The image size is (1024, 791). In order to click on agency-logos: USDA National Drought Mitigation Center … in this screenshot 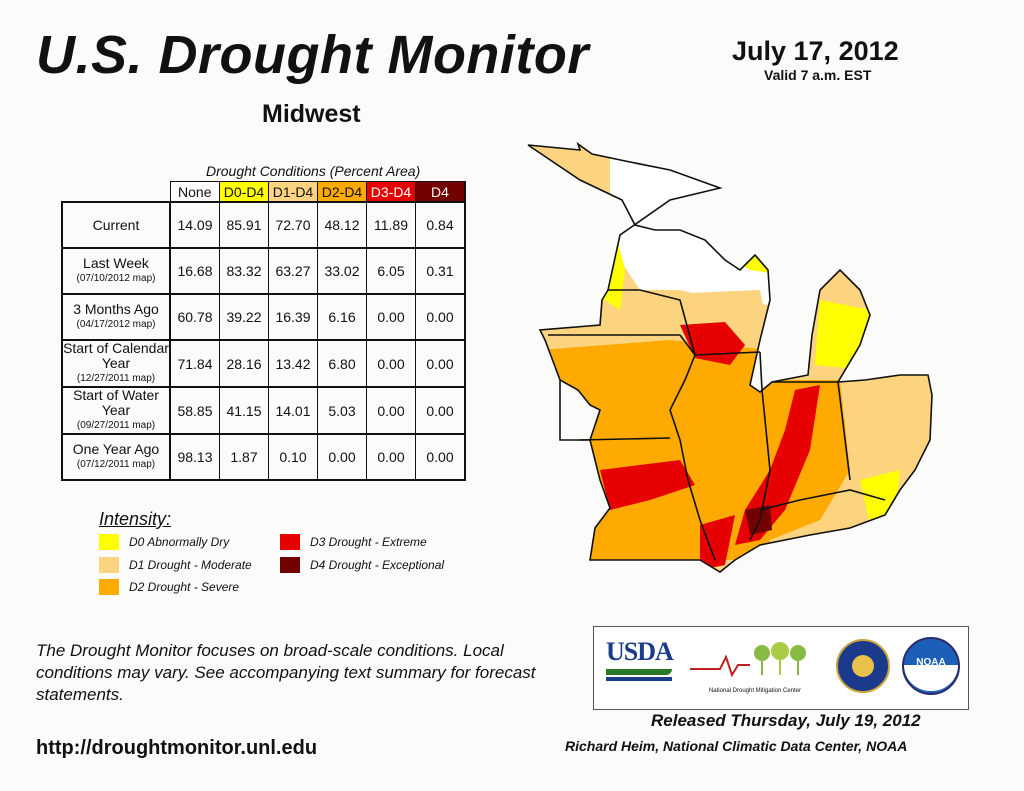, I will do `click(781, 668)`.